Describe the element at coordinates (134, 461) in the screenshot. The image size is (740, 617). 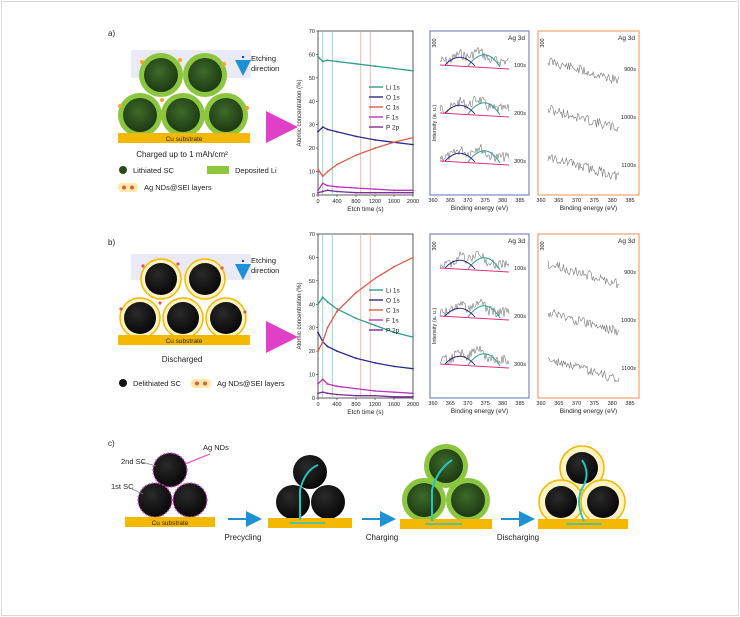
I see `label-2nd-sc: 2nd SC` at that location.